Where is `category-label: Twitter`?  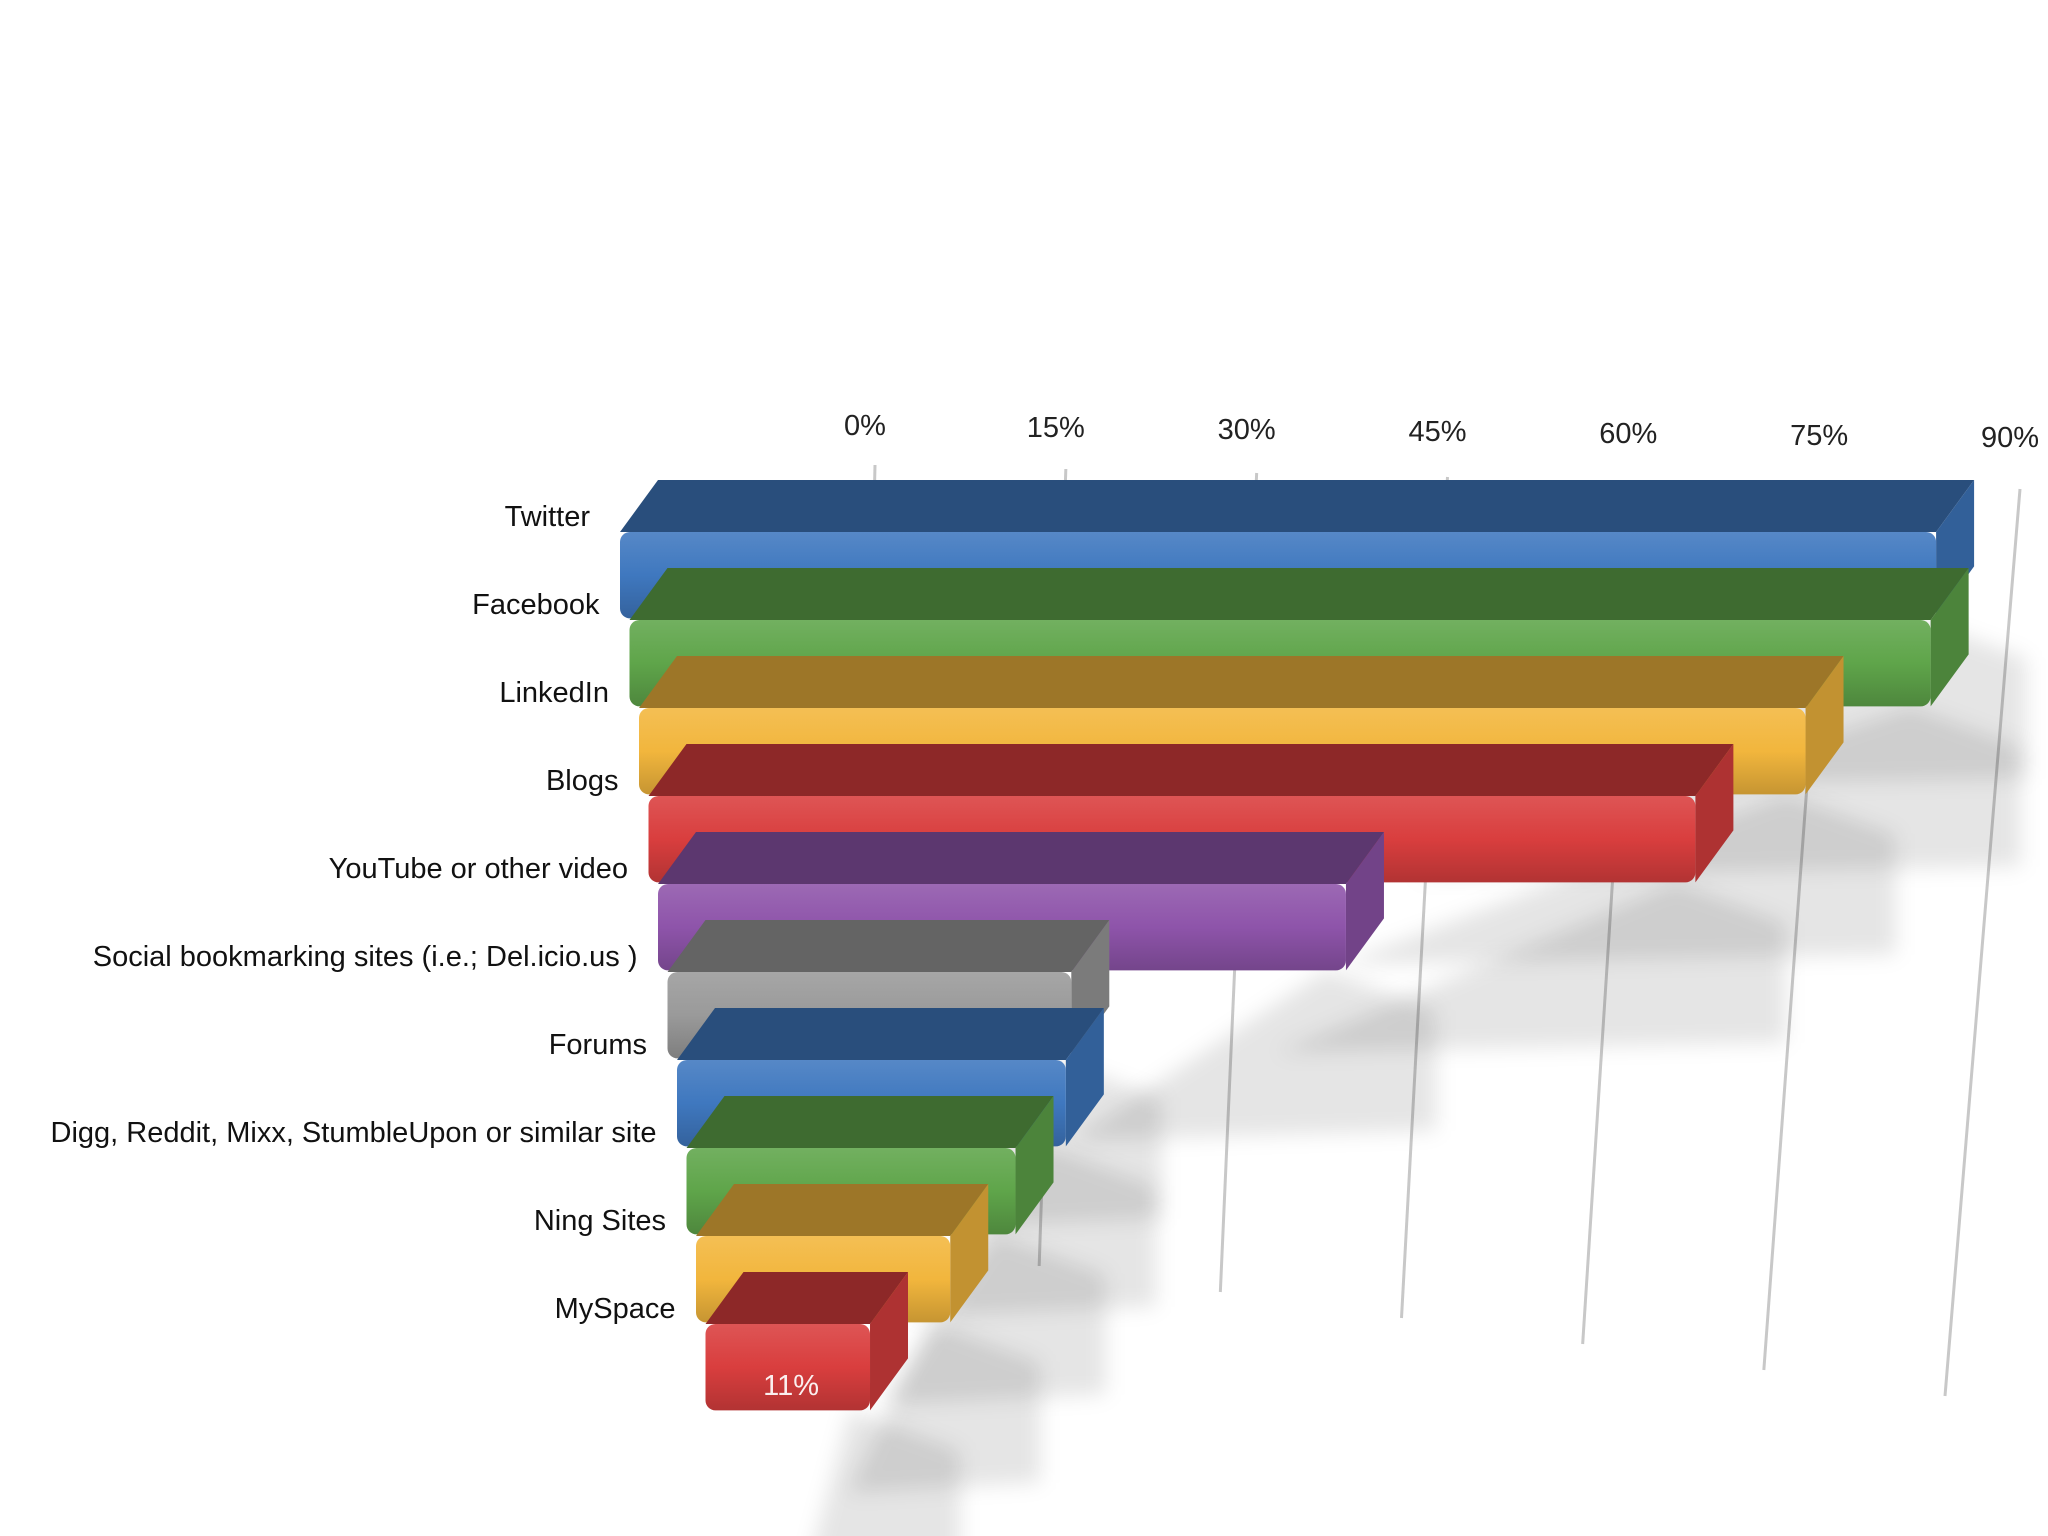 category-label: Twitter is located at coordinates (548, 517).